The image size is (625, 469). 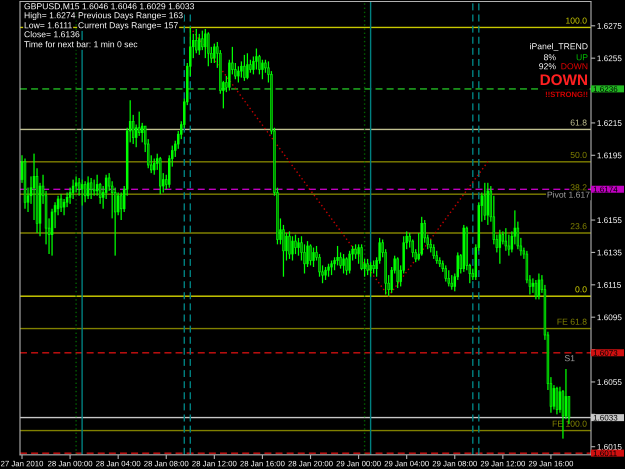 What do you see at coordinates (578, 226) in the screenshot?
I see `annotation: 23.6` at bounding box center [578, 226].